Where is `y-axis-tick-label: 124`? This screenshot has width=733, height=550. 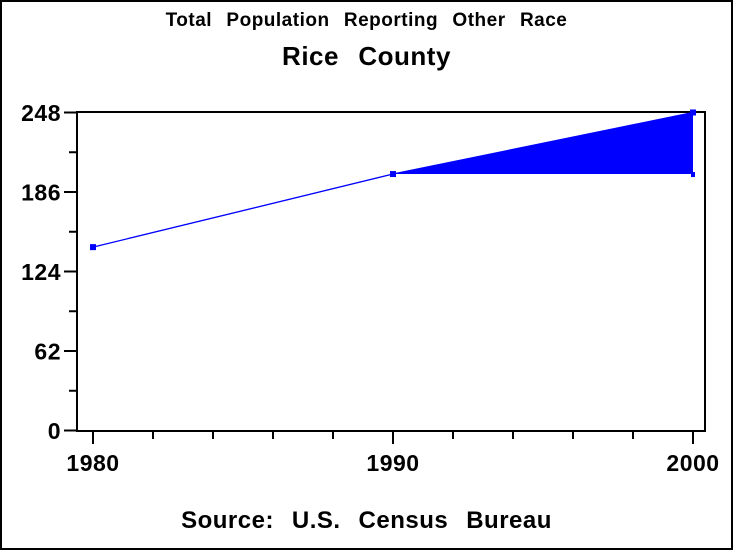 y-axis-tick-label: 124 is located at coordinates (41, 272).